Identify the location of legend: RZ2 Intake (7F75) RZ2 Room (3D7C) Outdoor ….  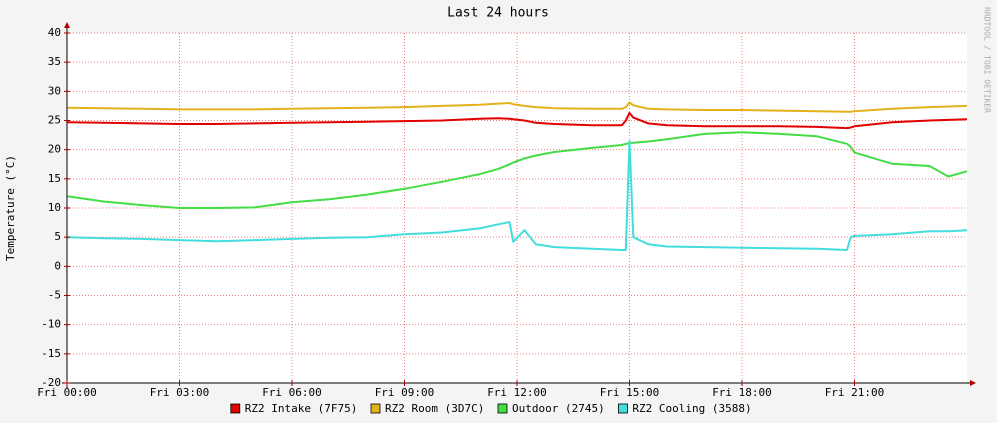
(491, 408).